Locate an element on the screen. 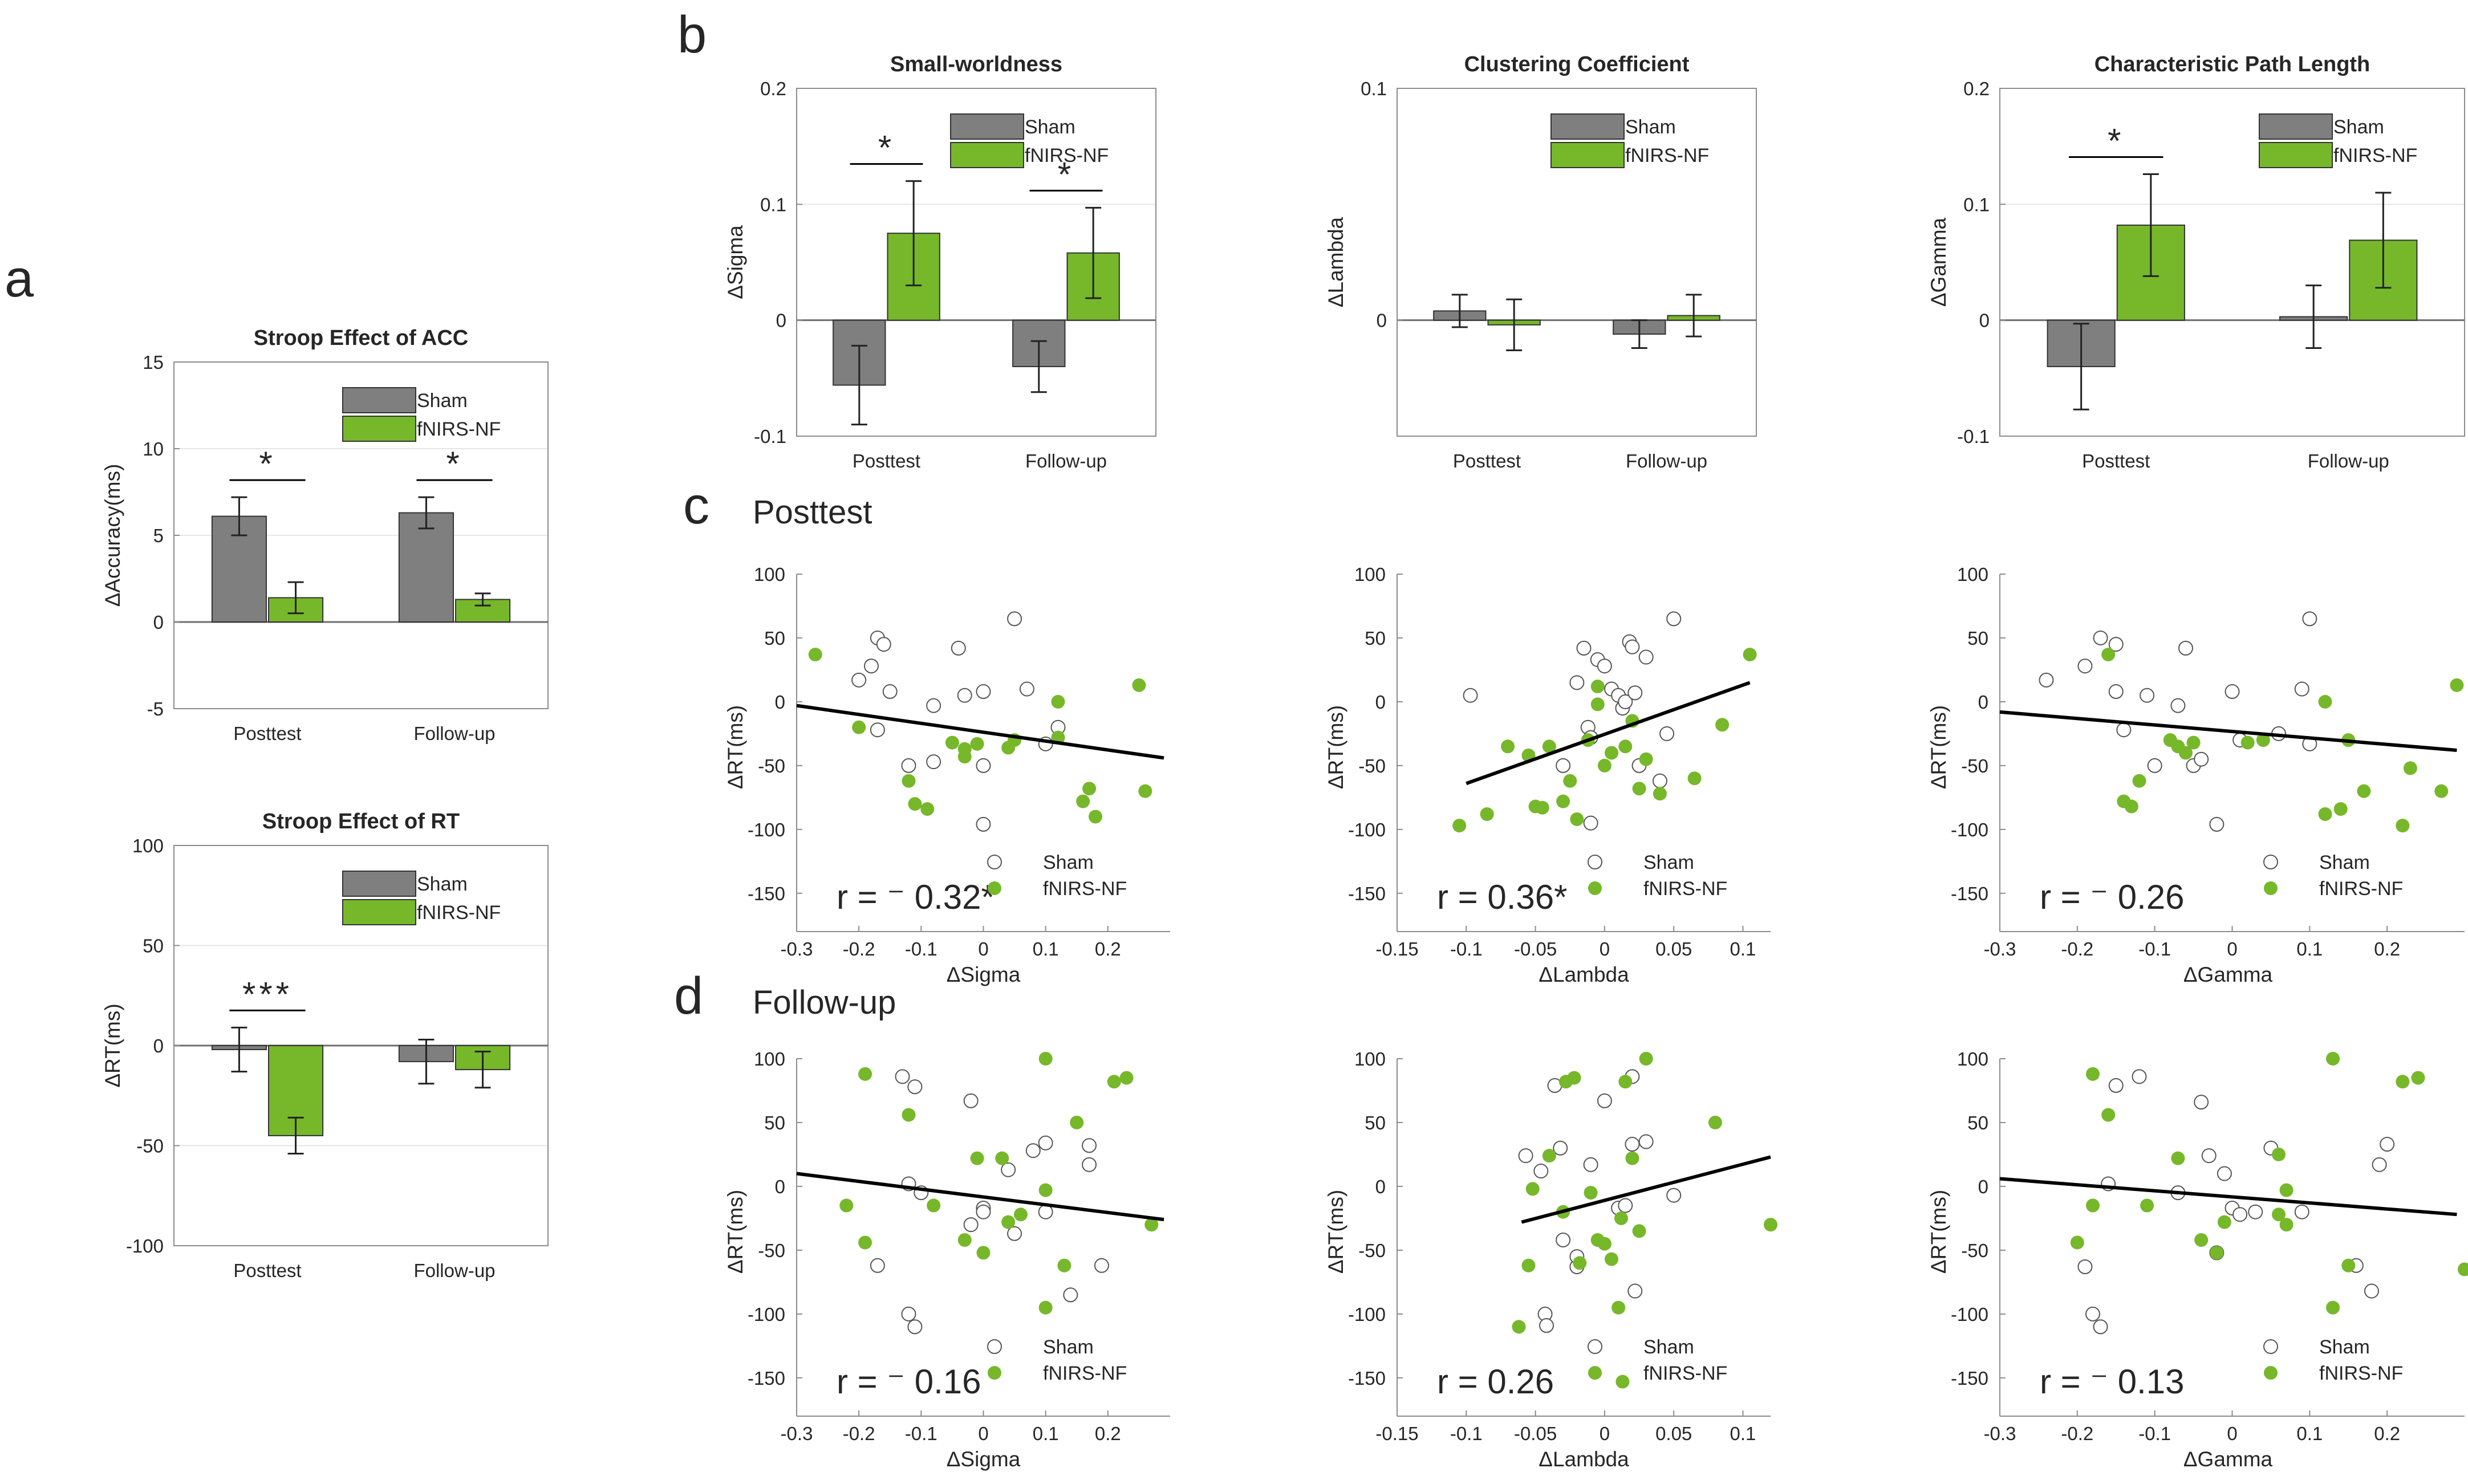 The height and width of the screenshot is (1484, 2468). d1-xlabel: ΔSigma is located at coordinates (984, 1459).